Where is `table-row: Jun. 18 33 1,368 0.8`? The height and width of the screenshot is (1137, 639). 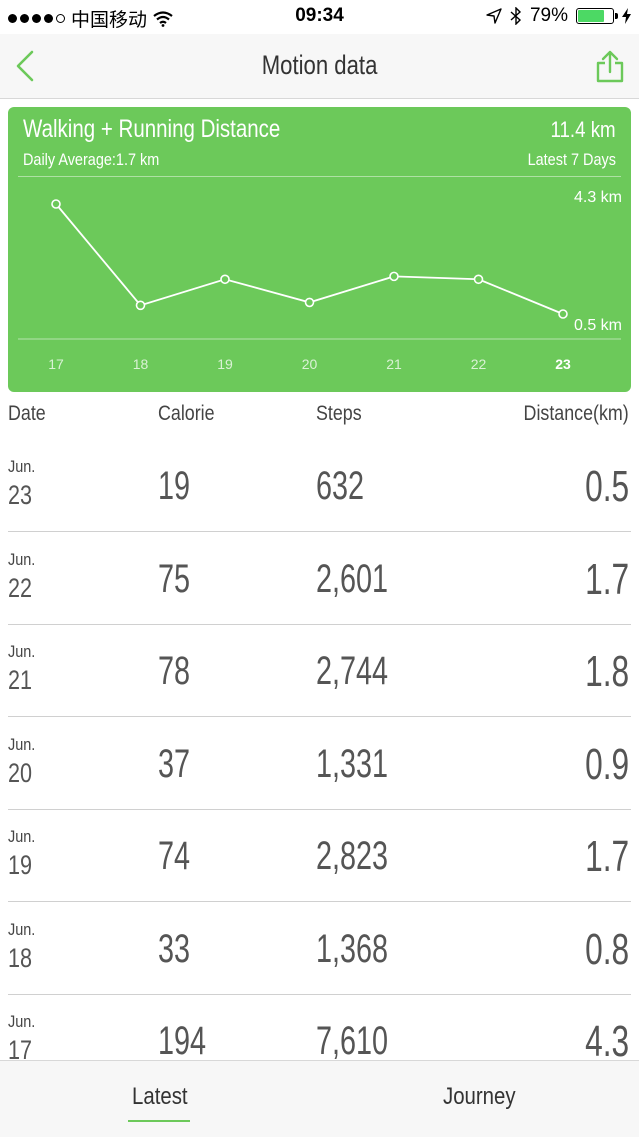 table-row: Jun. 18 33 1,368 0.8 is located at coordinates (319, 949).